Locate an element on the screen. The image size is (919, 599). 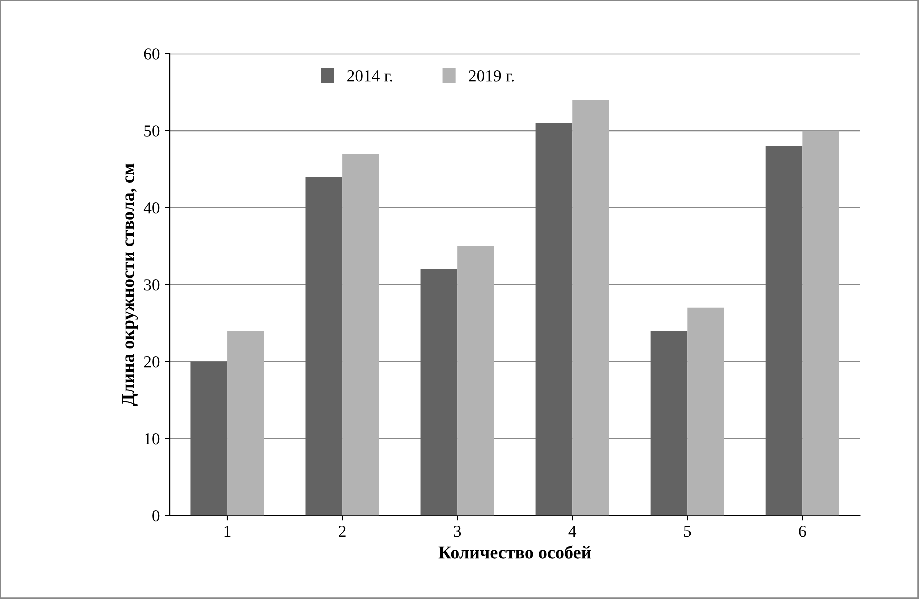
x-axis-title: Количество особей is located at coordinates (515, 552).